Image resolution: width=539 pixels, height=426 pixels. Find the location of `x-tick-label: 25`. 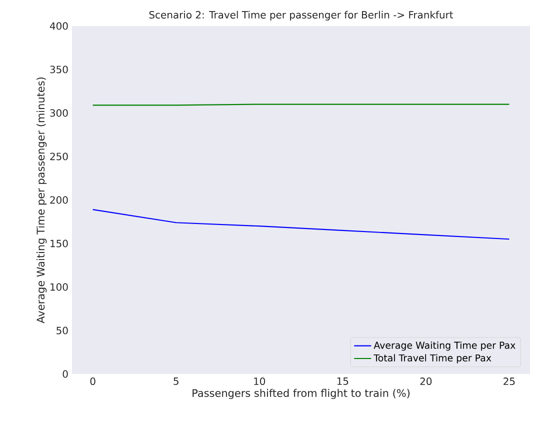

x-tick-label: 25 is located at coordinates (509, 382).